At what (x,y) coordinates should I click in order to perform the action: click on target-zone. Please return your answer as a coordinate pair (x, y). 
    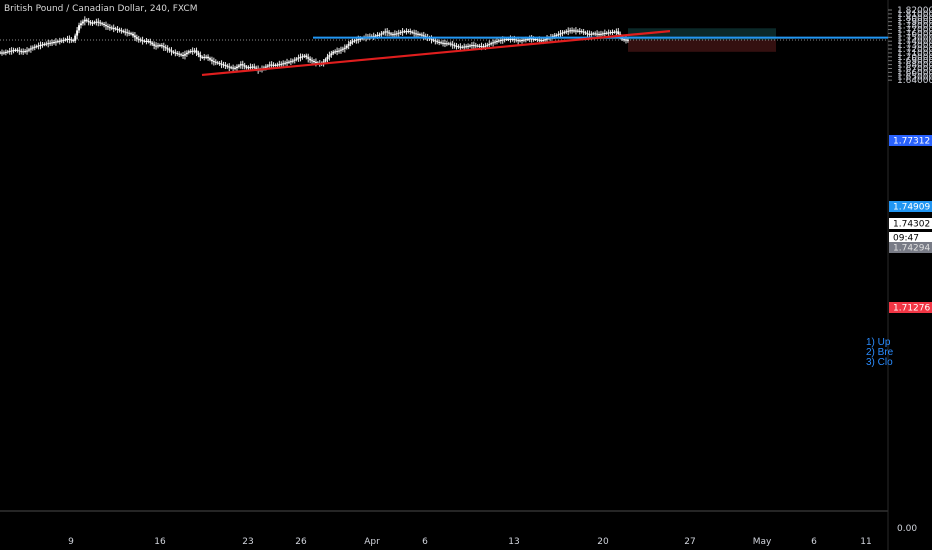
    Looking at the image, I should click on (702, 34).